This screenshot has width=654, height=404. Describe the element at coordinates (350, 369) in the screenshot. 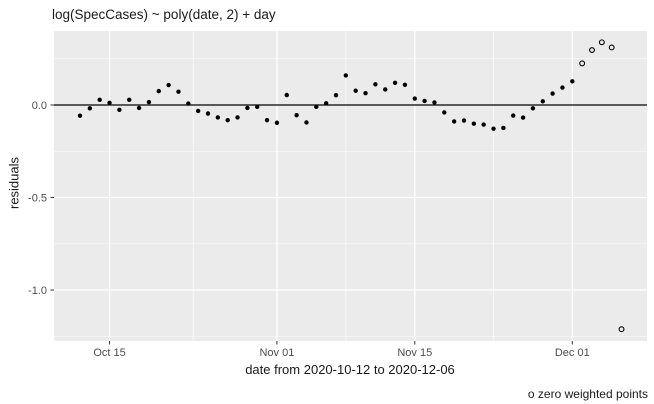

I see `x-axis-title: date from 2020-10-12 to 2020-12-06` at that location.